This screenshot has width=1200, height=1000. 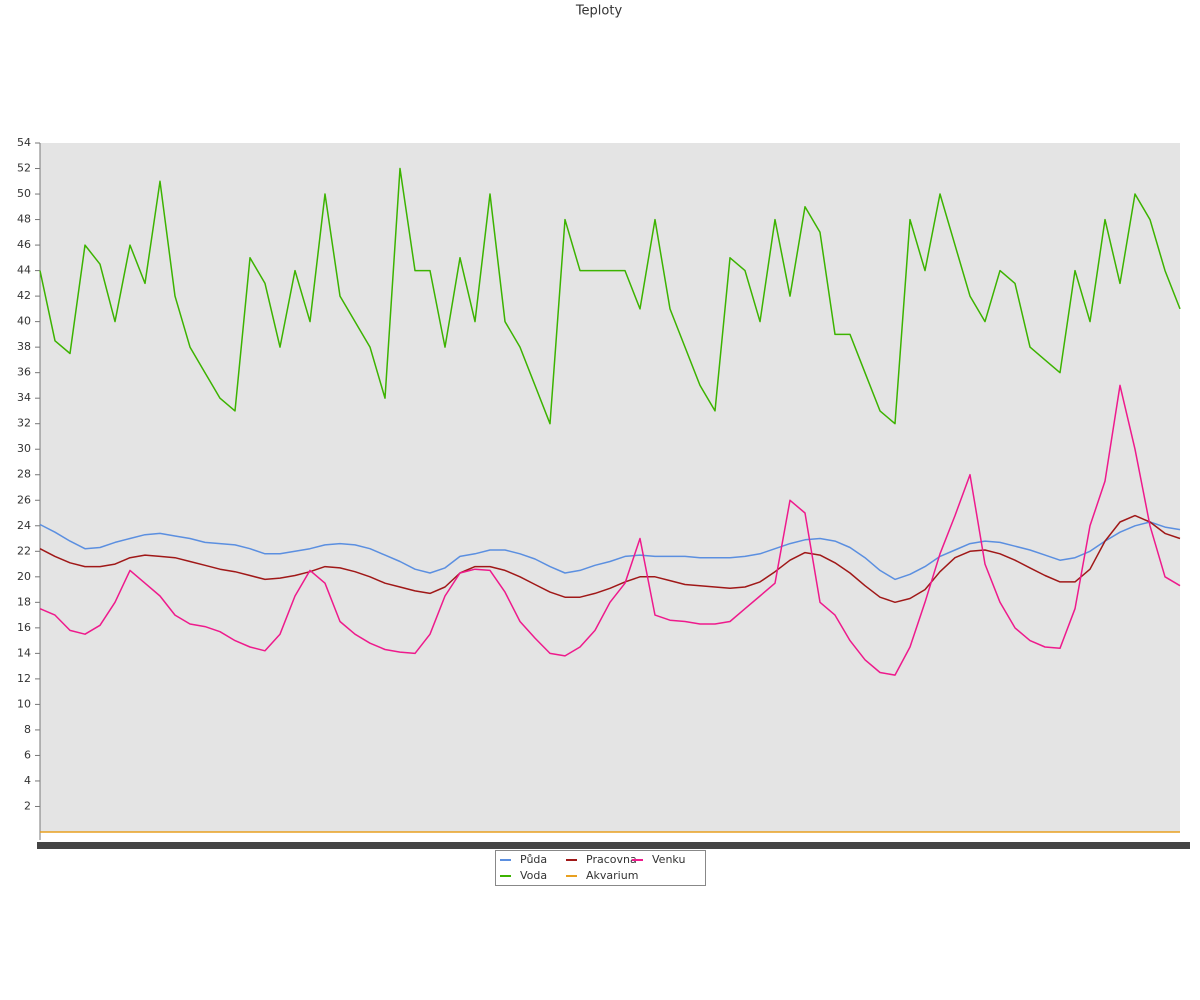 I want to click on chart-title: Teploty, so click(x=599, y=11).